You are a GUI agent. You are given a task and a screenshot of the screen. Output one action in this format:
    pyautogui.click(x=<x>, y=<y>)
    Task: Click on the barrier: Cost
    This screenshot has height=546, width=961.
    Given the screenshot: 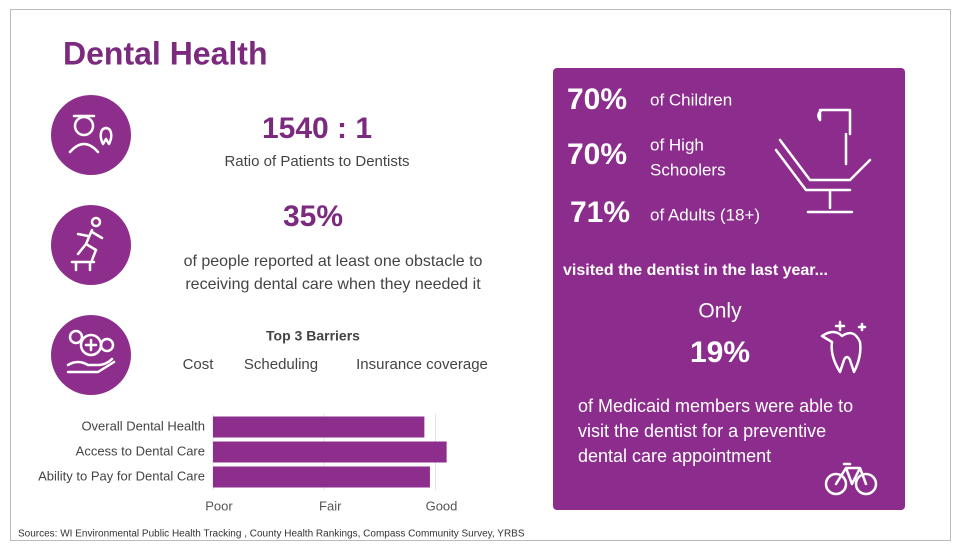 What is the action you would take?
    pyautogui.click(x=199, y=364)
    